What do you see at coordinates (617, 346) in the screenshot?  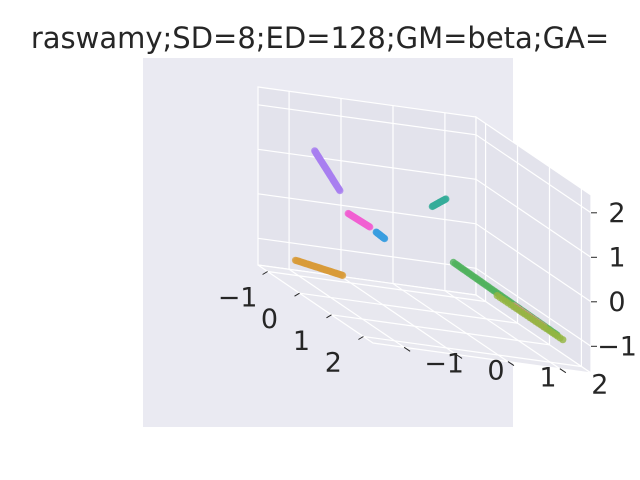 I see `z-tick-label: −1` at bounding box center [617, 346].